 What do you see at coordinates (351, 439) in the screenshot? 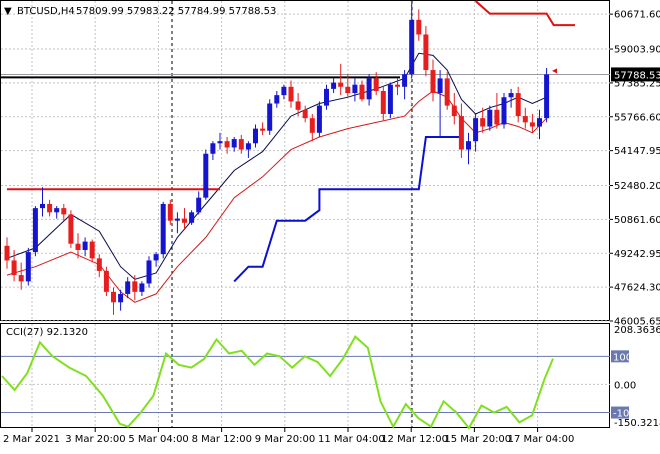
I see `x-tick-label: 11 Mar 04:00` at bounding box center [351, 439].